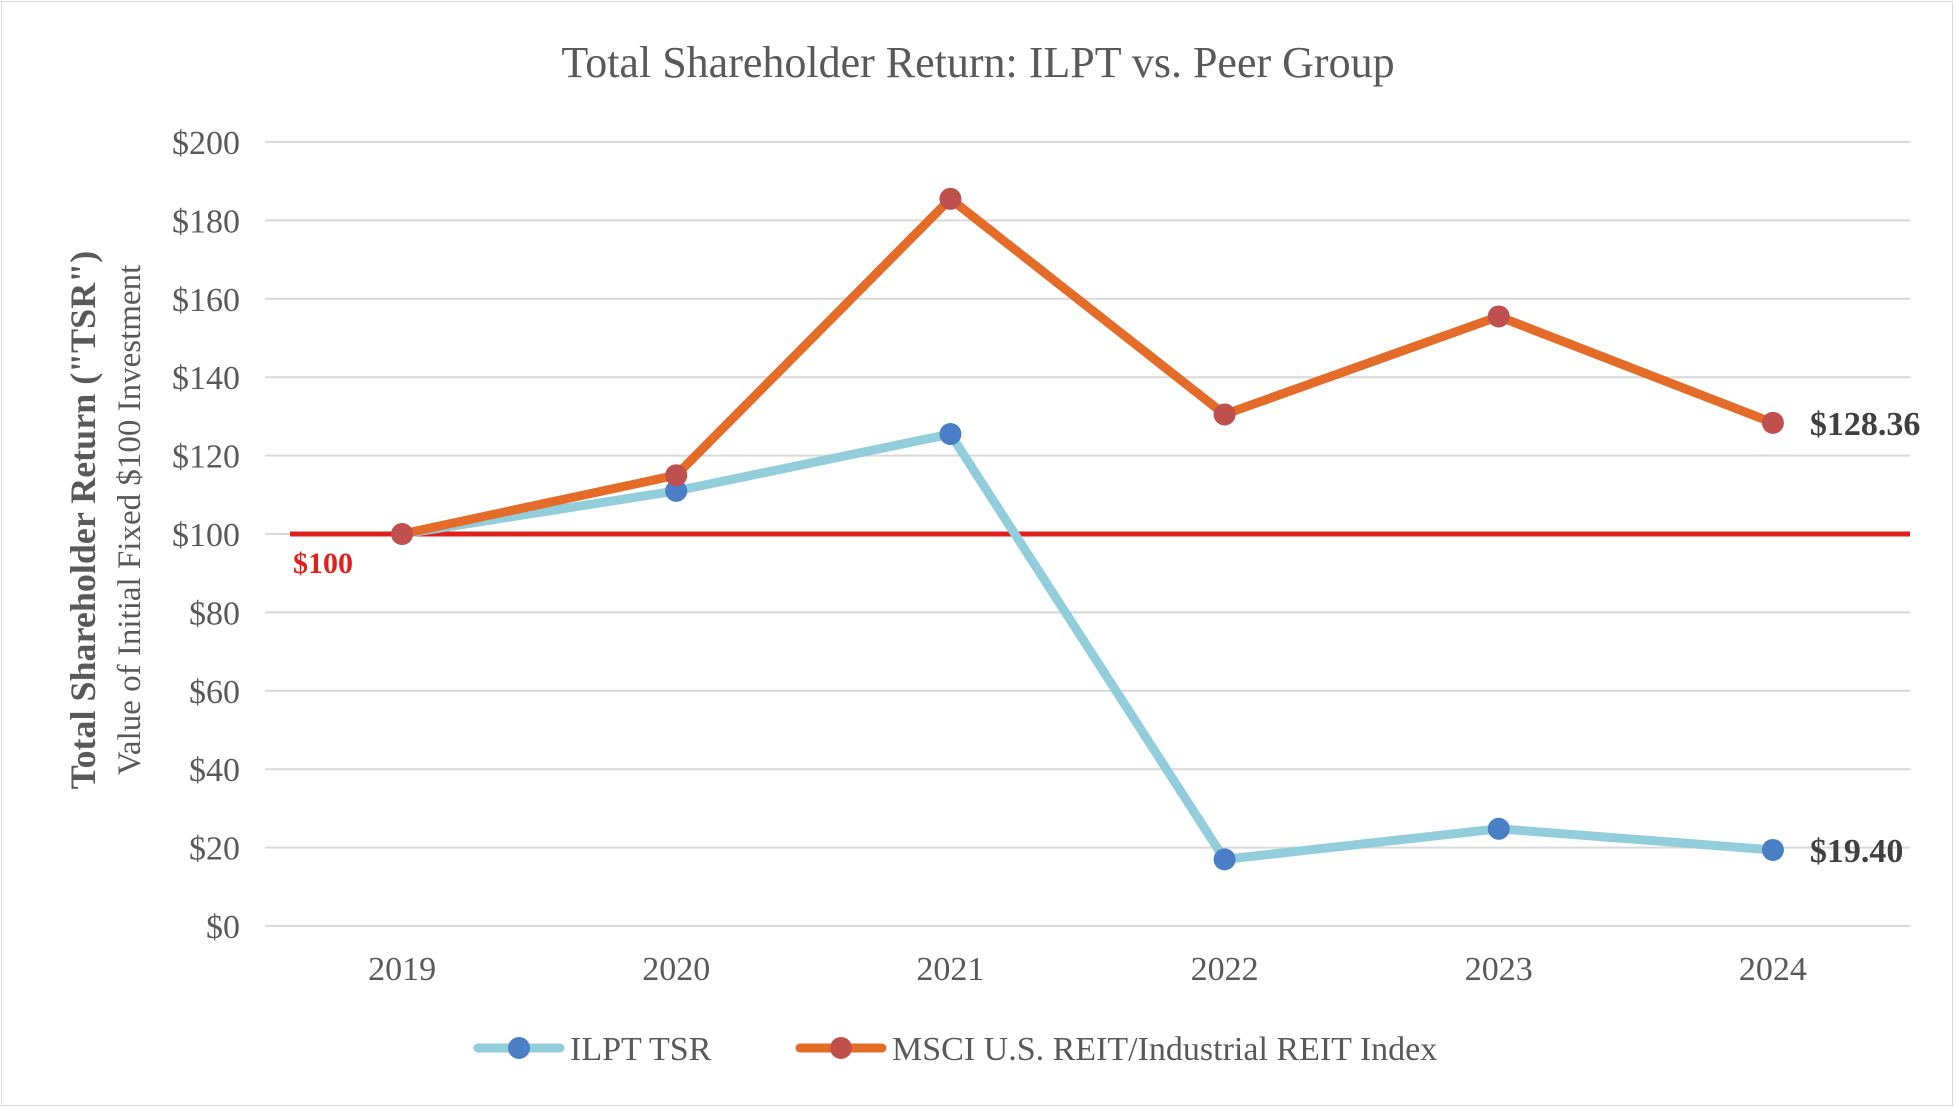 This screenshot has width=1956, height=1109. Describe the element at coordinates (206, 221) in the screenshot. I see `y-tick-label: $180` at that location.